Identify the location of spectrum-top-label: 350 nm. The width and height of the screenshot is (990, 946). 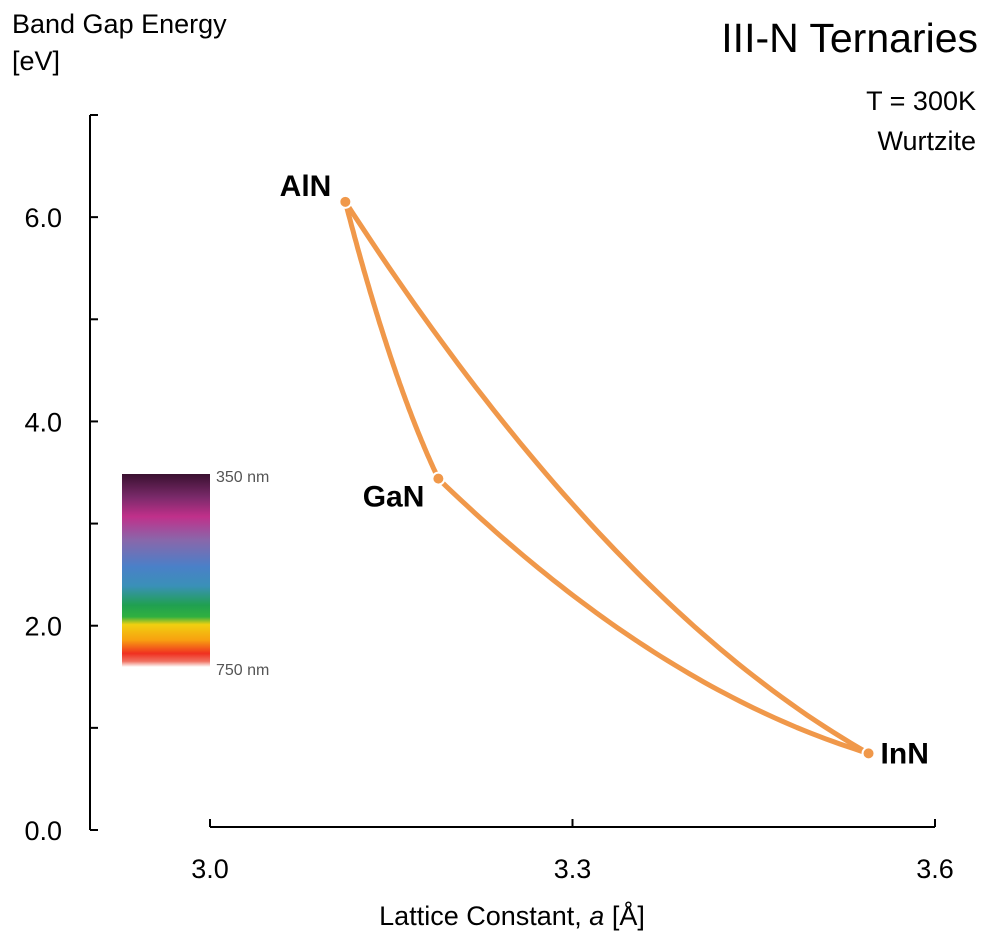
(242, 477).